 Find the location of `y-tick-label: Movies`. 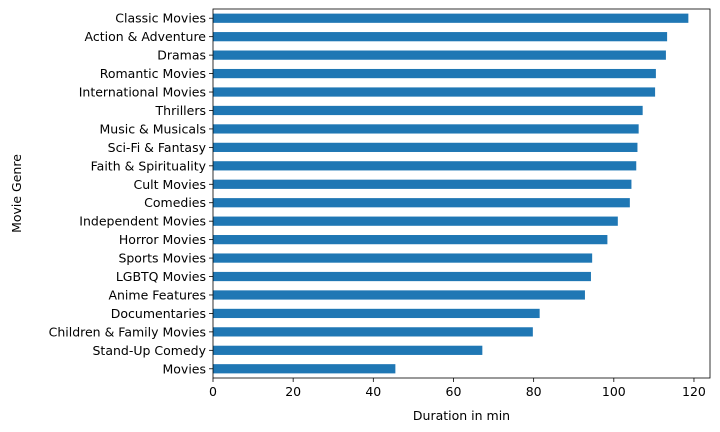

y-tick-label: Movies is located at coordinates (184, 368).